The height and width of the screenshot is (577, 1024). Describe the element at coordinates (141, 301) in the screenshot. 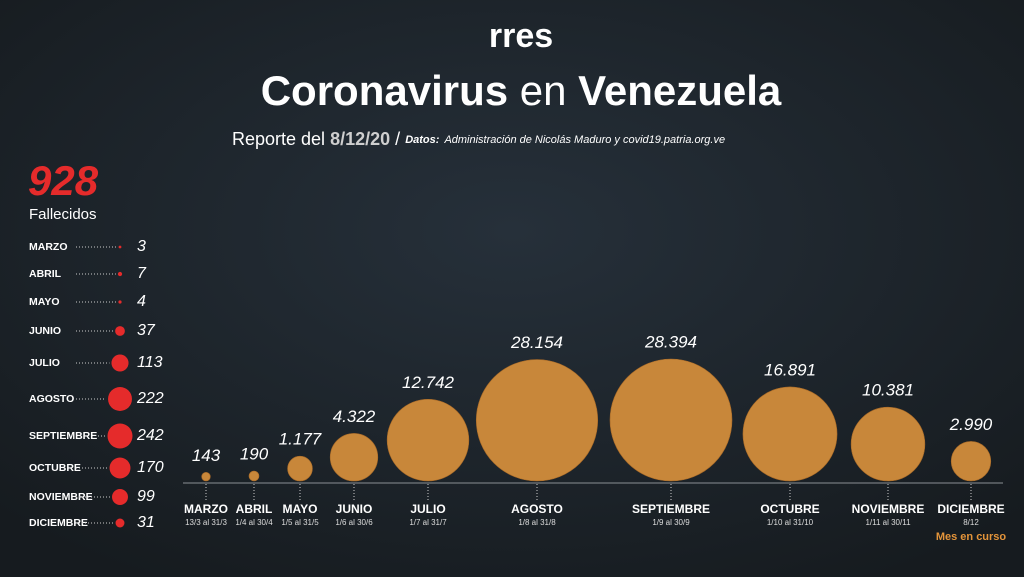

I see `value-label: 4` at that location.